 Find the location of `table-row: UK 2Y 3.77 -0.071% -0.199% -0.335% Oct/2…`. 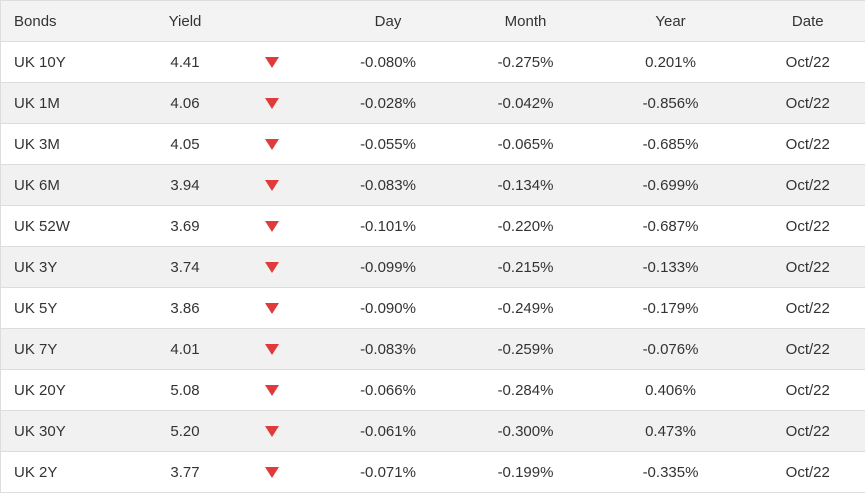

table-row: UK 2Y 3.77 -0.071% -0.199% -0.335% Oct/2… is located at coordinates (432, 472).